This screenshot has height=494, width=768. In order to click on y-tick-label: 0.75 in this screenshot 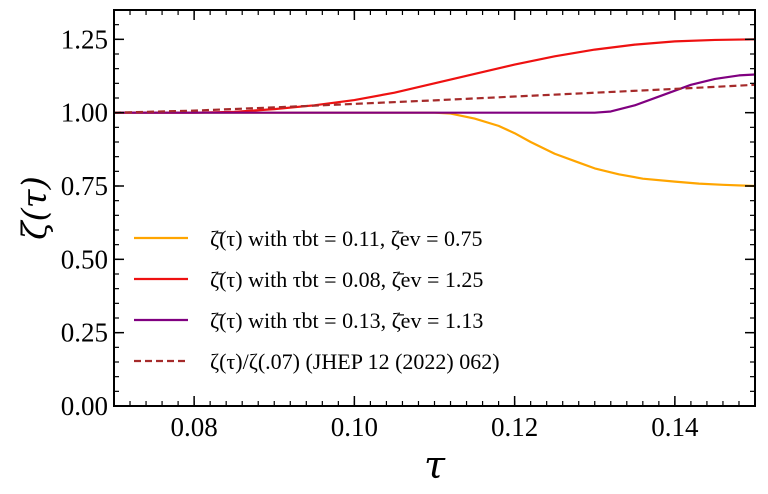, I will do `click(84, 186)`.